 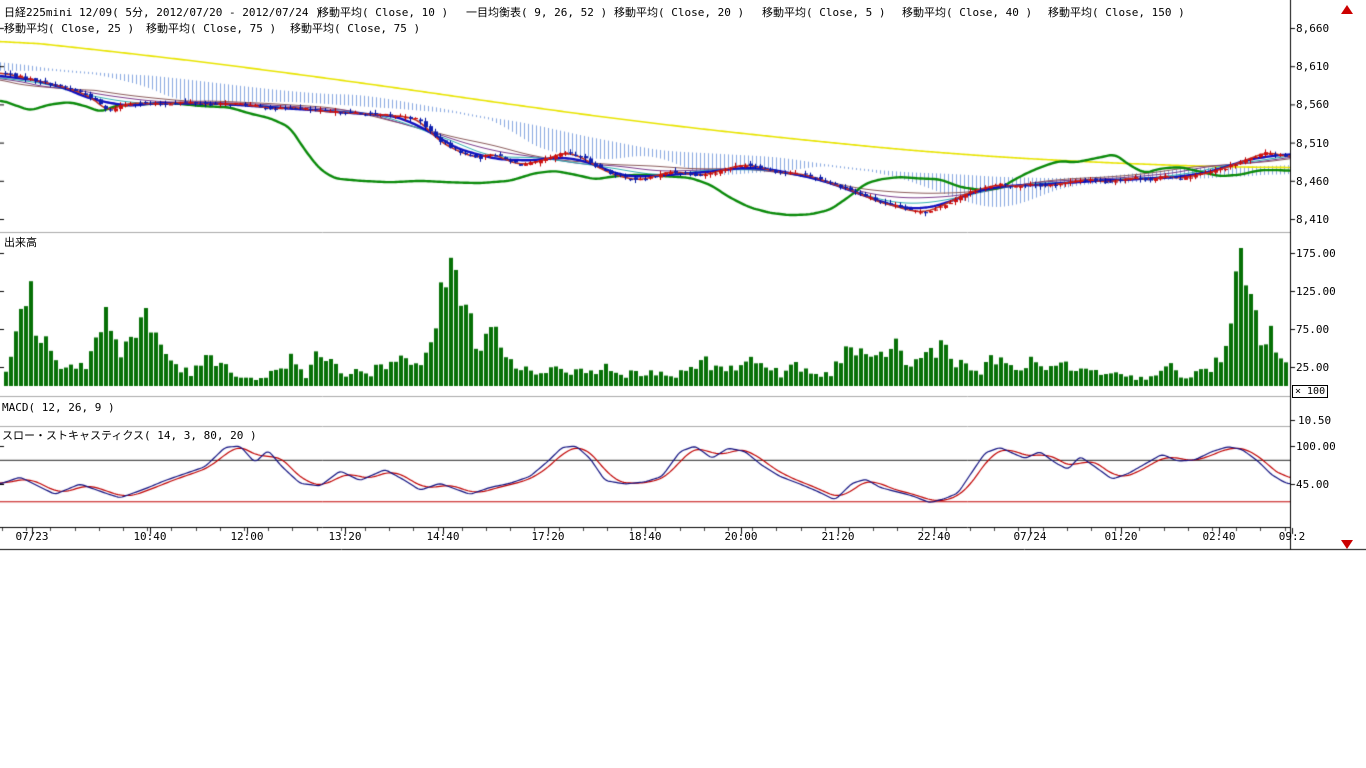 What do you see at coordinates (934, 536) in the screenshot?
I see `x-axis-label: 22:40` at bounding box center [934, 536].